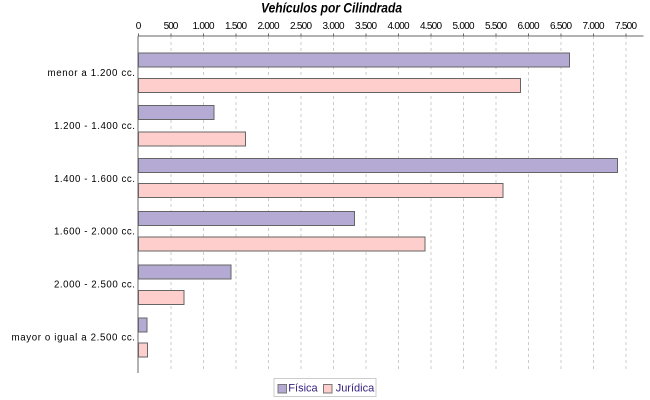 The image size is (650, 400). What do you see at coordinates (236, 26) in the screenshot?
I see `svg-text: 1.500` at bounding box center [236, 26].